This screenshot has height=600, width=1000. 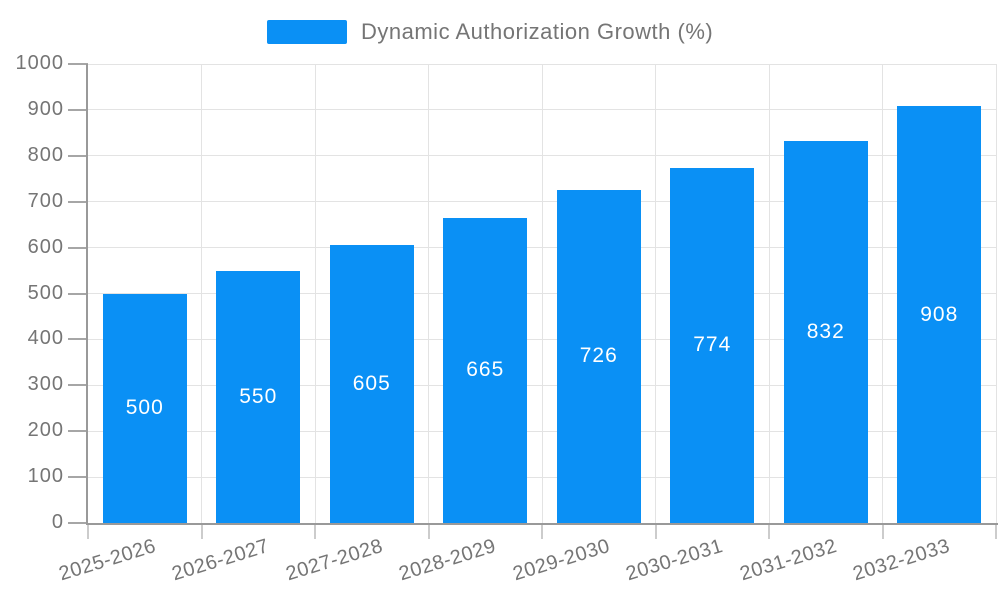 I want to click on y-axis-label: 0, so click(x=57, y=522).